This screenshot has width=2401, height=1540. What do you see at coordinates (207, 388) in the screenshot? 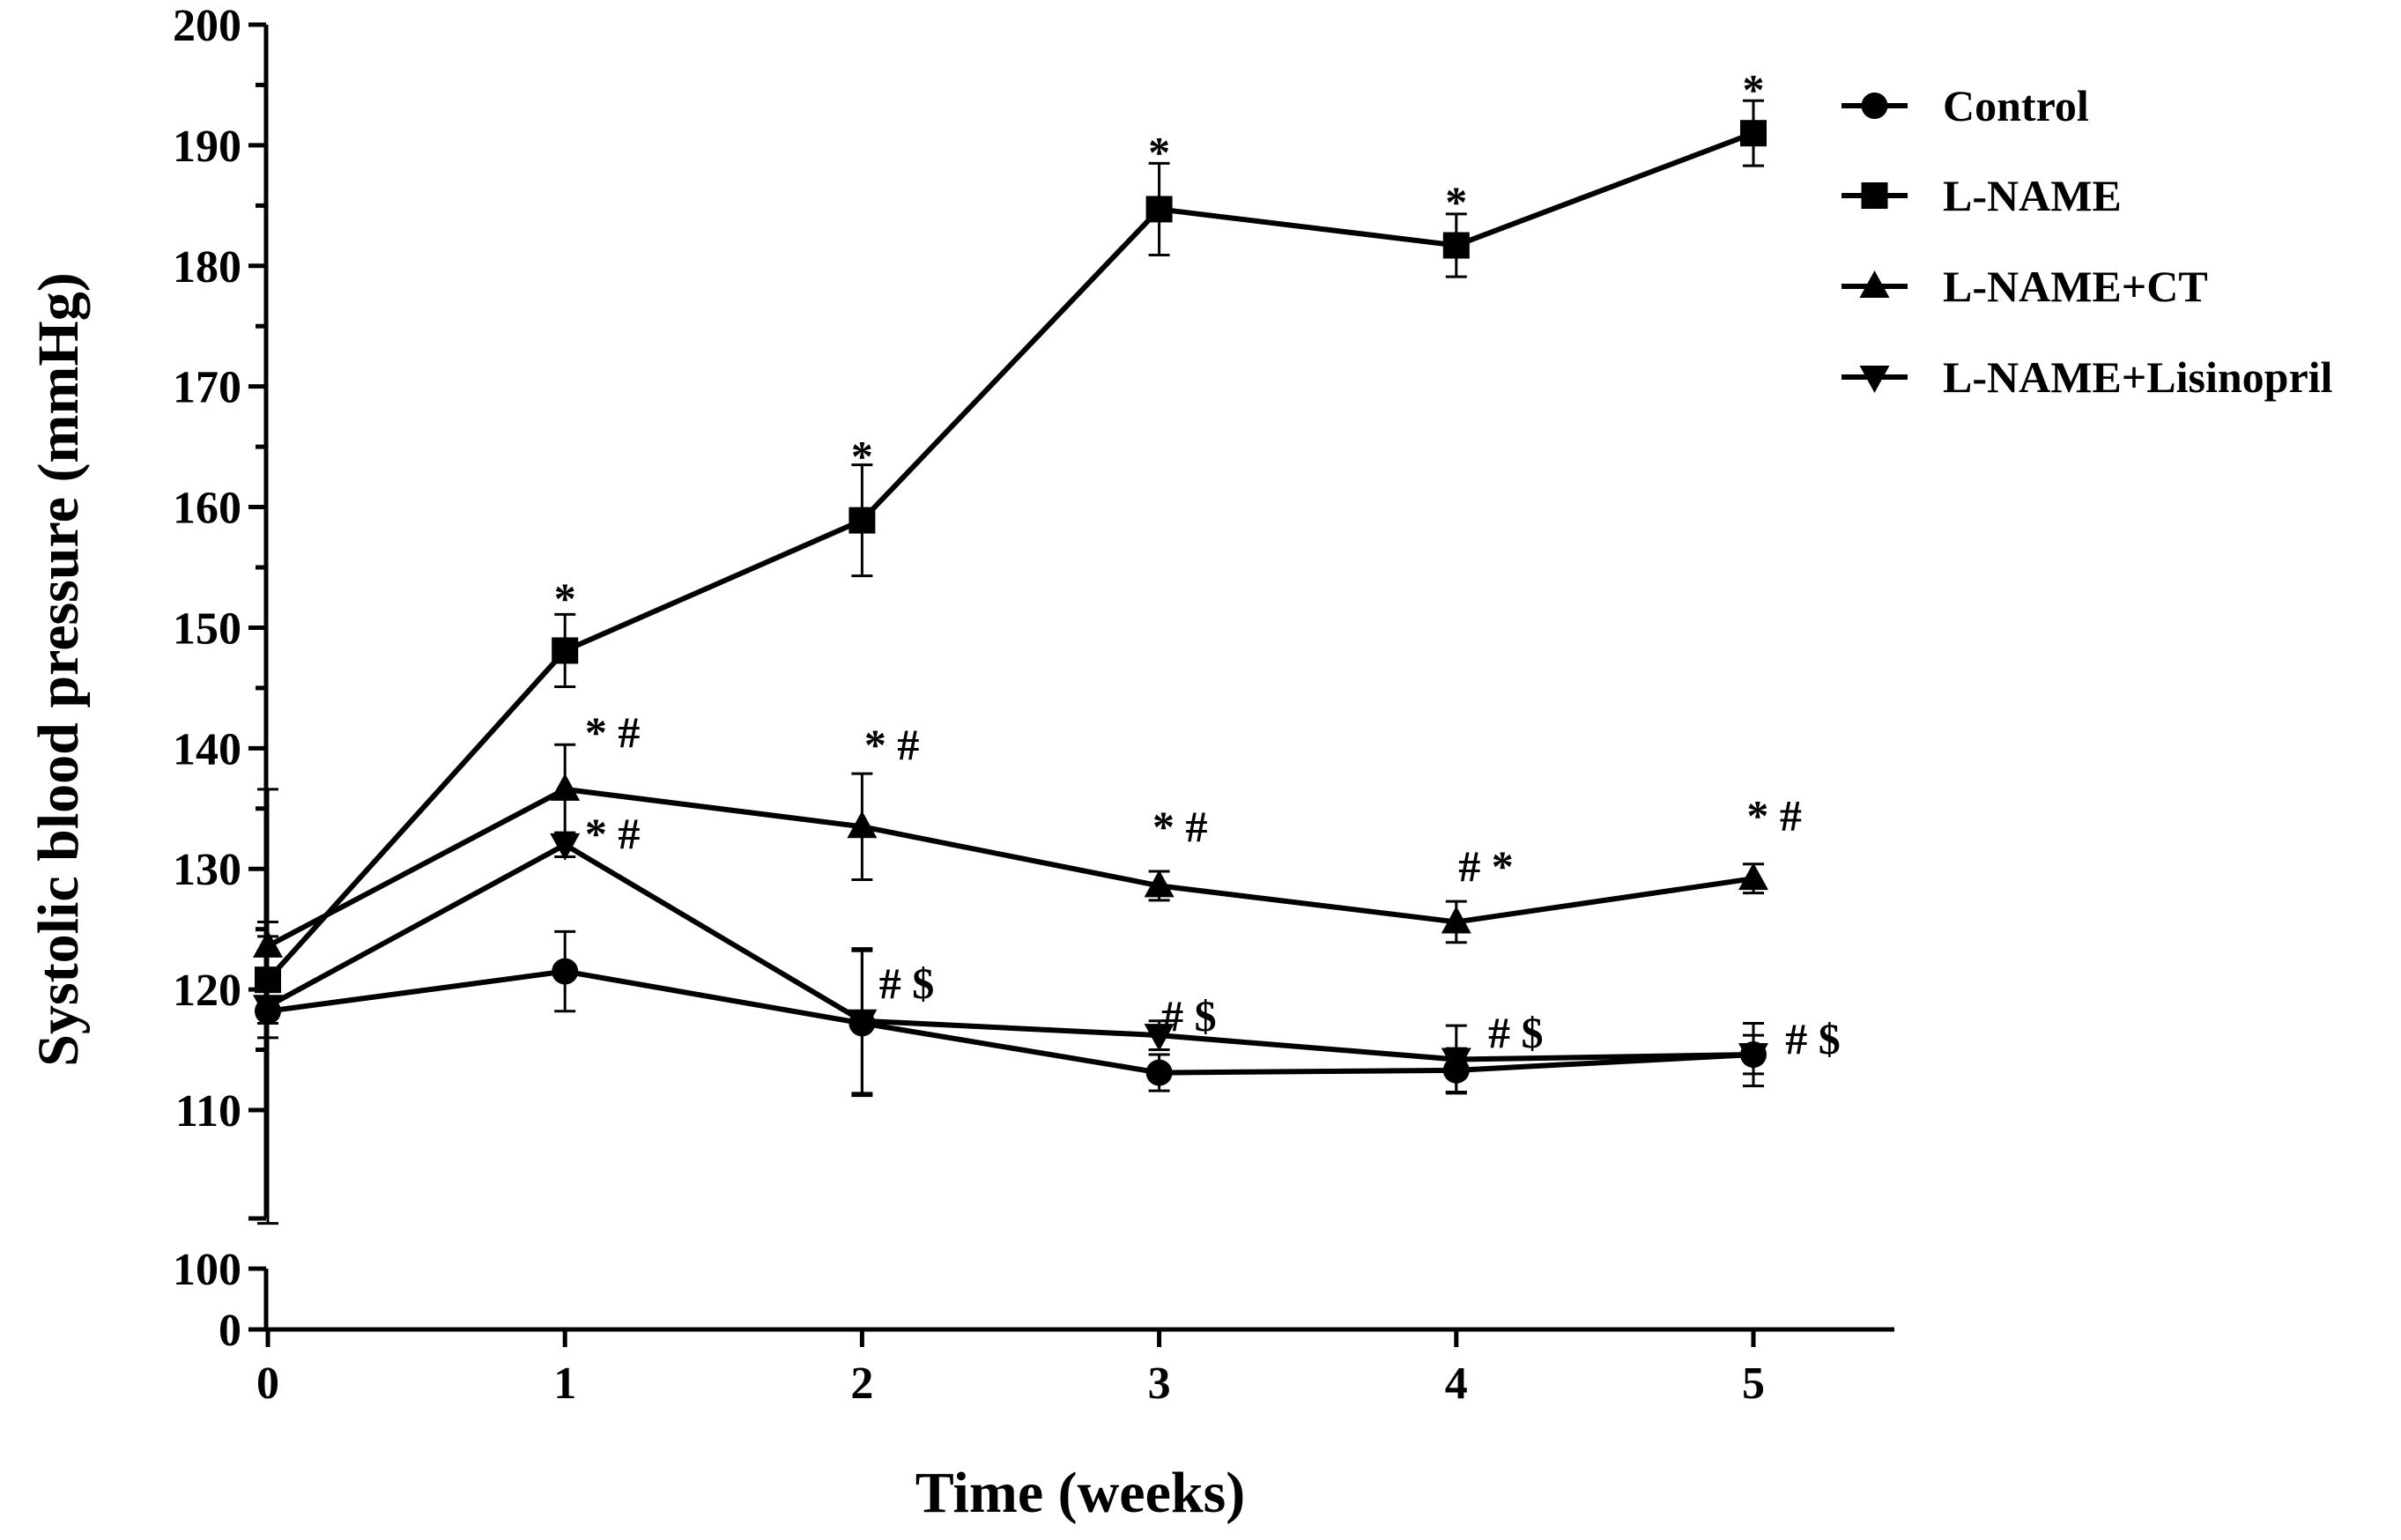
I see `y-tick-label: 170` at bounding box center [207, 388].